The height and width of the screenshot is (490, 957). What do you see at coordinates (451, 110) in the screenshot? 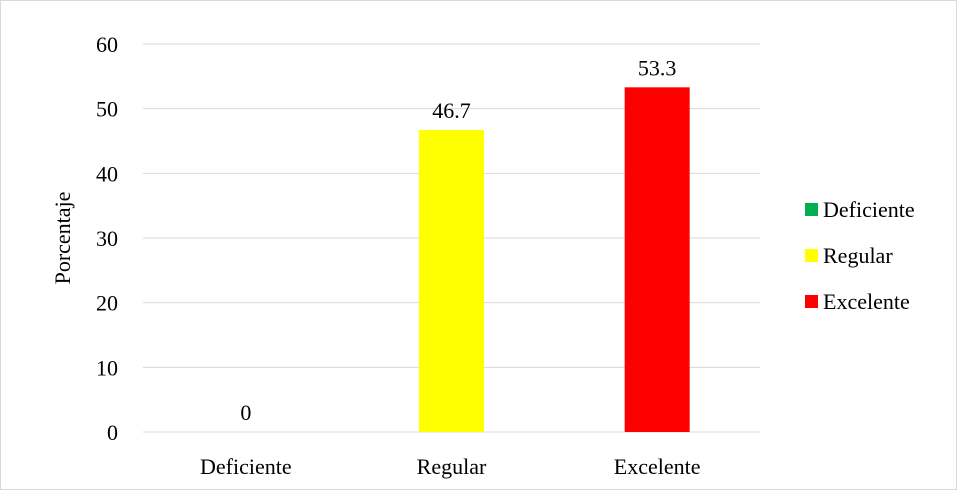
I see `data-label-regular: 46.7` at bounding box center [451, 110].